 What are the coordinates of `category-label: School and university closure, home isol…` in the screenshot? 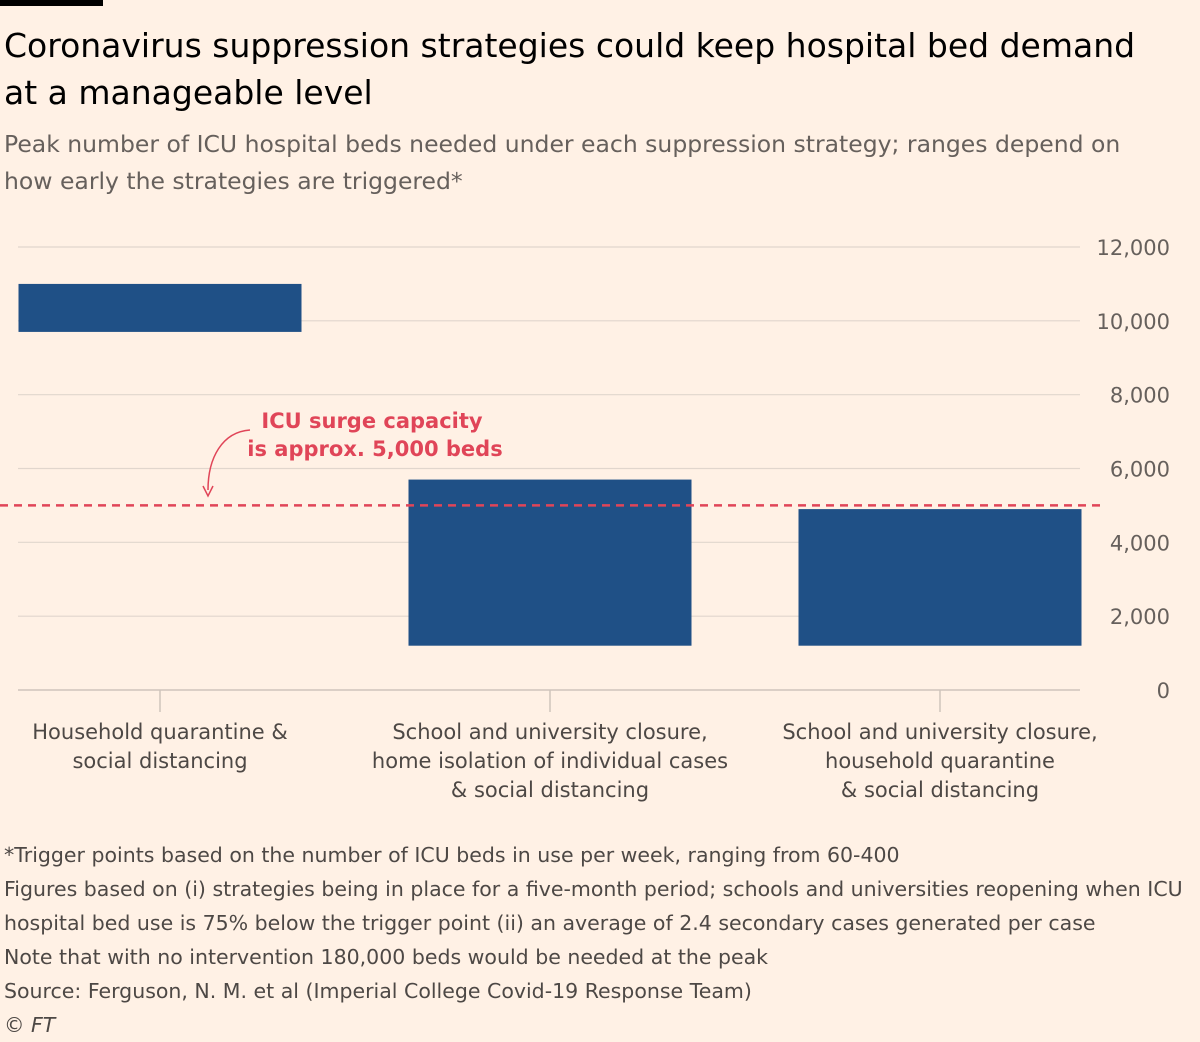 It's located at (550, 761).